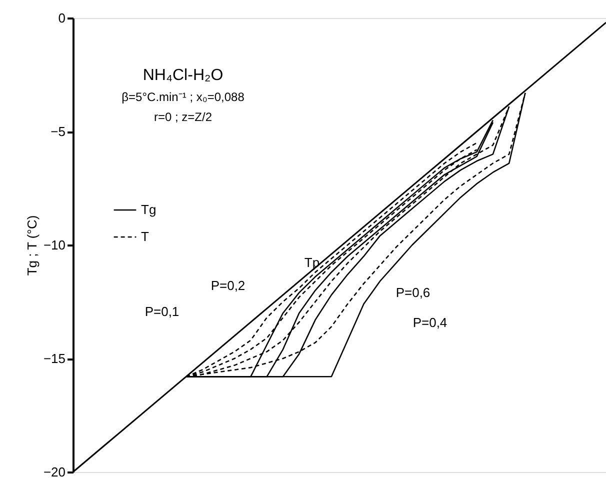 This screenshot has width=606, height=478. Describe the element at coordinates (413, 292) in the screenshot. I see `annotation: P=0,6` at that location.